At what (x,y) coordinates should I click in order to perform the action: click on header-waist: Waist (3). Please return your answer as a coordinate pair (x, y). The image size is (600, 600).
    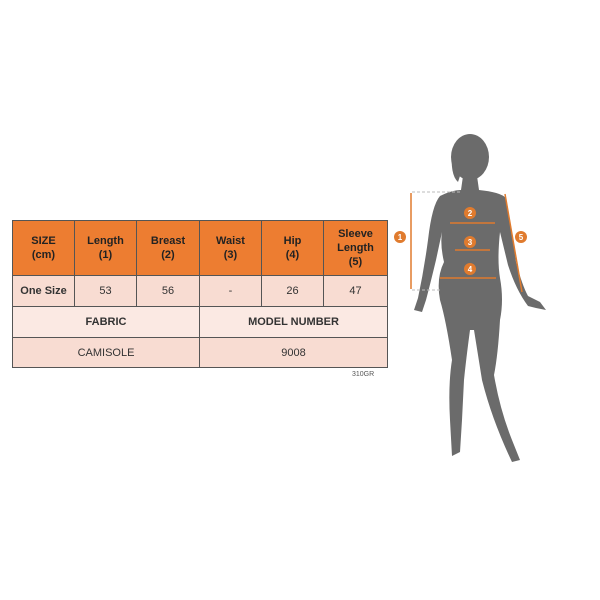
    Looking at the image, I should click on (230, 248).